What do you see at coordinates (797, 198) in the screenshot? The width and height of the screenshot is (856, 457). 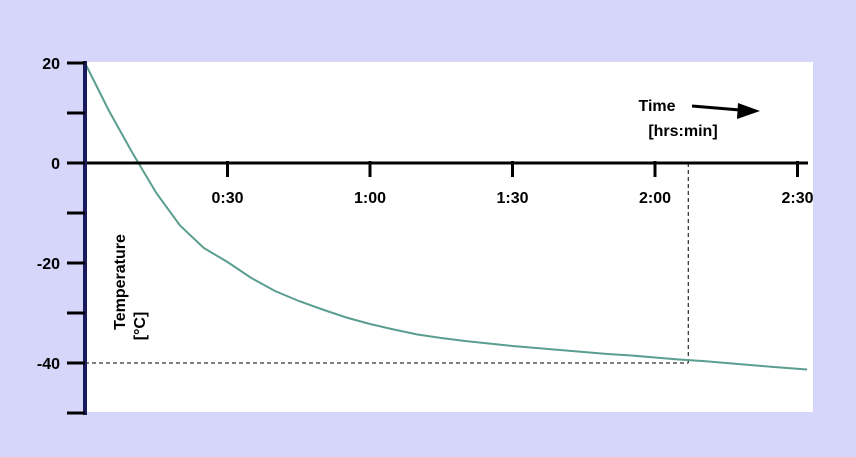 I see `x-tick-label-2:30: 2:30` at bounding box center [797, 198].